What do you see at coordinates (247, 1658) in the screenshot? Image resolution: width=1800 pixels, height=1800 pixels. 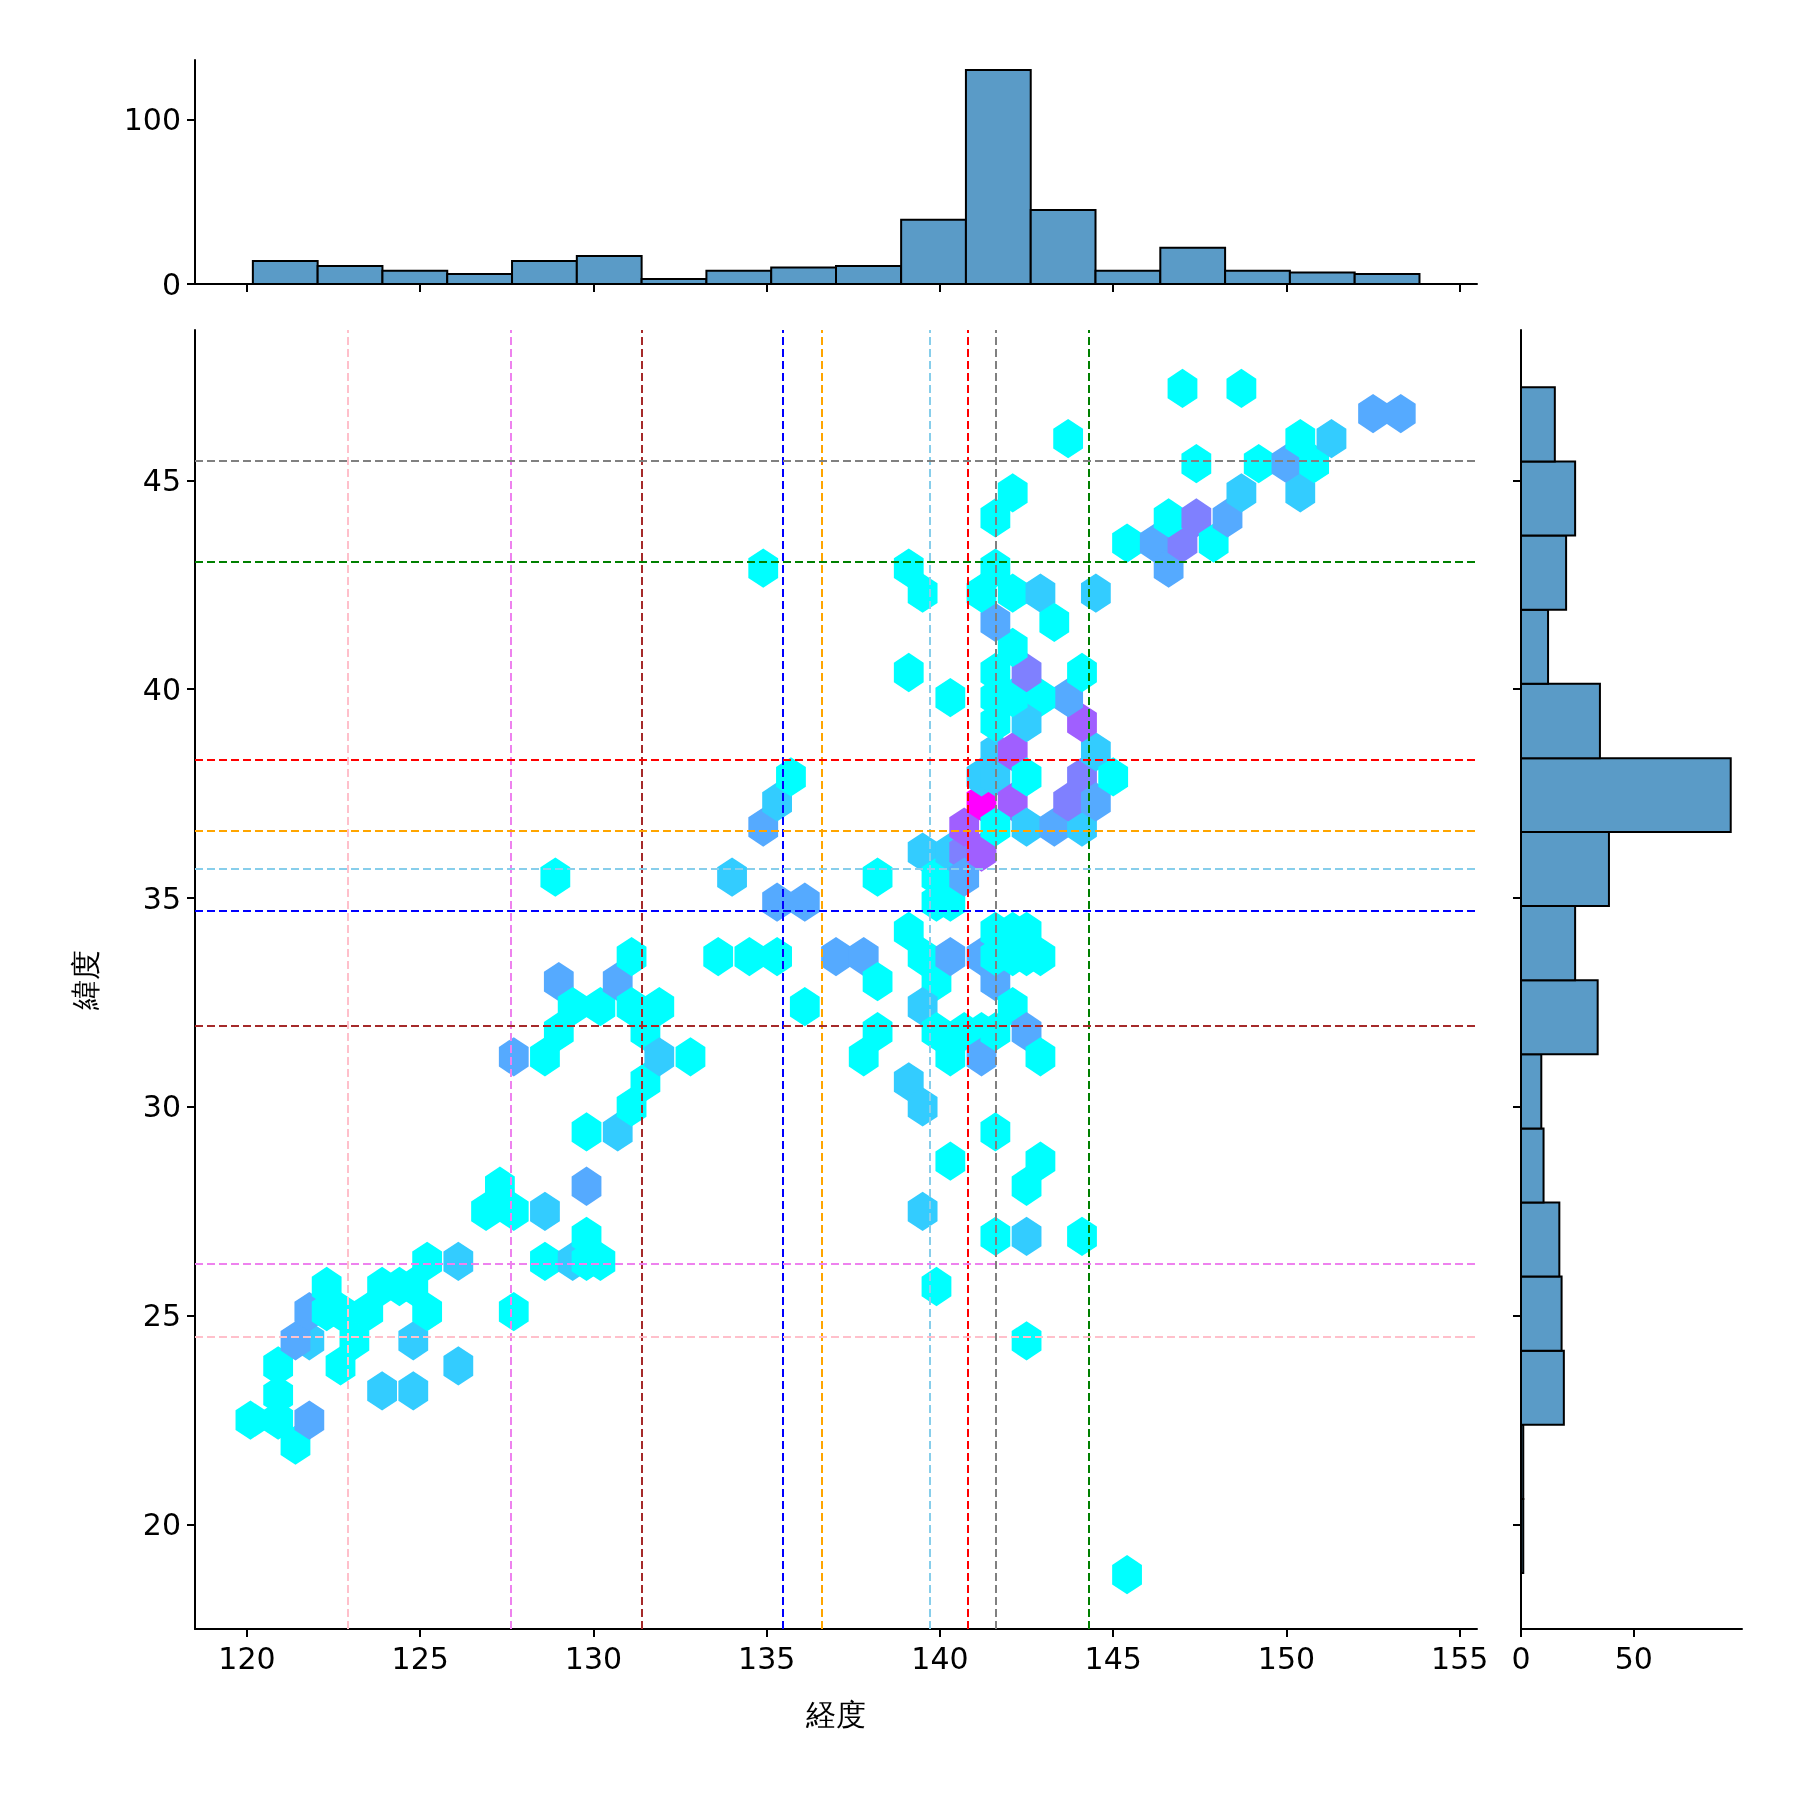 I see `x-tick-label: 120` at bounding box center [247, 1658].